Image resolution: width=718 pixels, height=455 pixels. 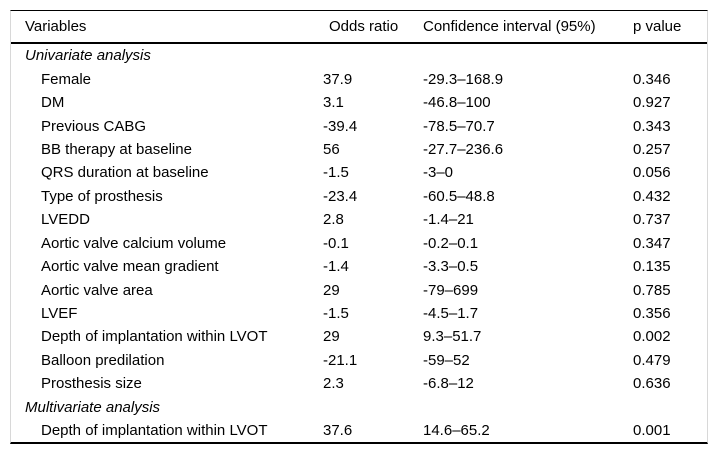 I want to click on confidence-interval-cell: -0.2–0.1, so click(x=451, y=243).